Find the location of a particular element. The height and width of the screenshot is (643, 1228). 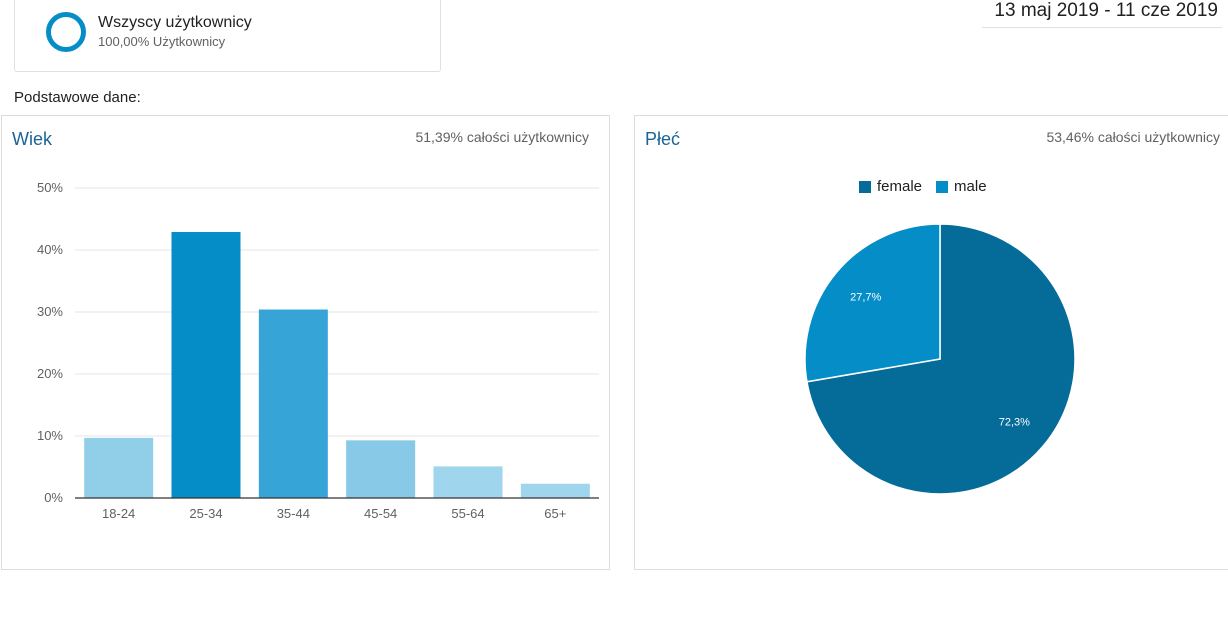

x-tick-label: 25-34 is located at coordinates (205, 513).